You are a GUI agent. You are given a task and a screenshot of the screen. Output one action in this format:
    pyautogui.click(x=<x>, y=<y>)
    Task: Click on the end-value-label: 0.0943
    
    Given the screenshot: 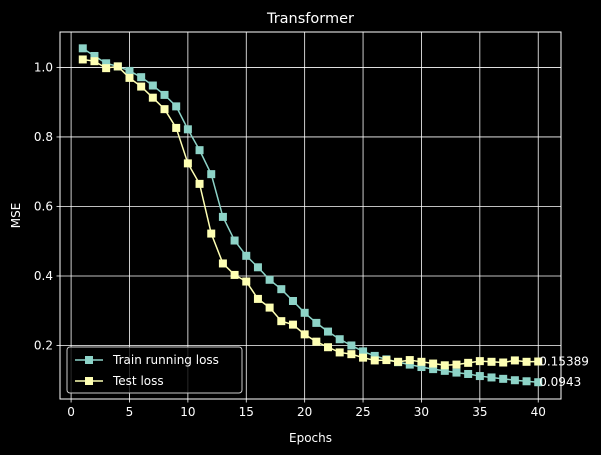 What is the action you would take?
    pyautogui.click(x=560, y=382)
    